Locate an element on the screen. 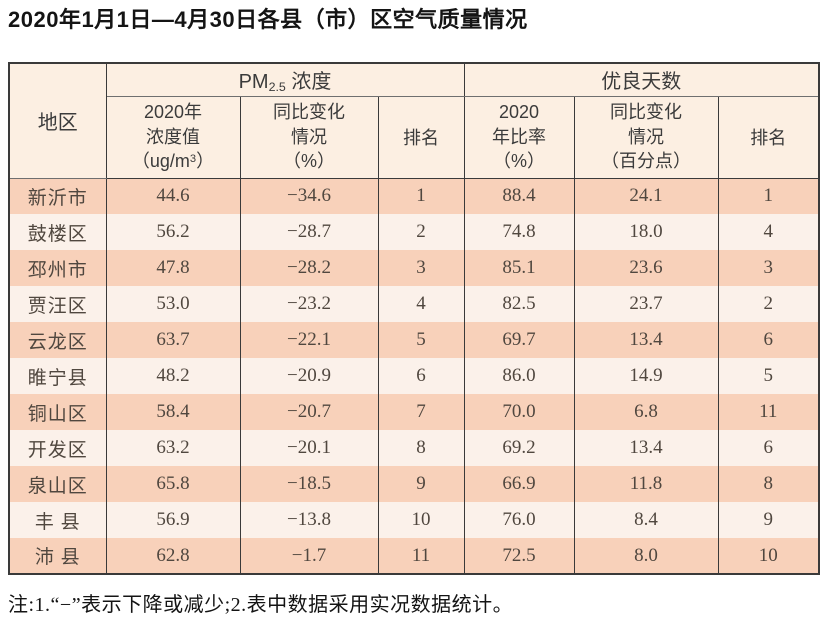  cell-good-change: 6.8 is located at coordinates (646, 412).